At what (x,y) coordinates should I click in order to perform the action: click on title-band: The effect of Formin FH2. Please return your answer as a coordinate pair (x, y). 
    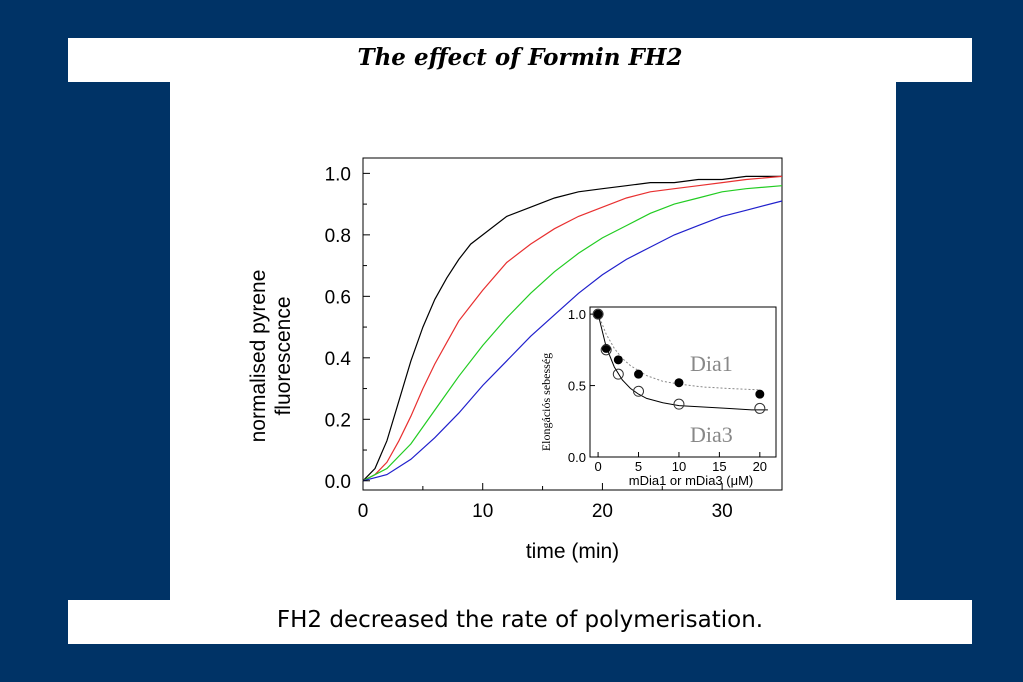
    Looking at the image, I should click on (520, 60).